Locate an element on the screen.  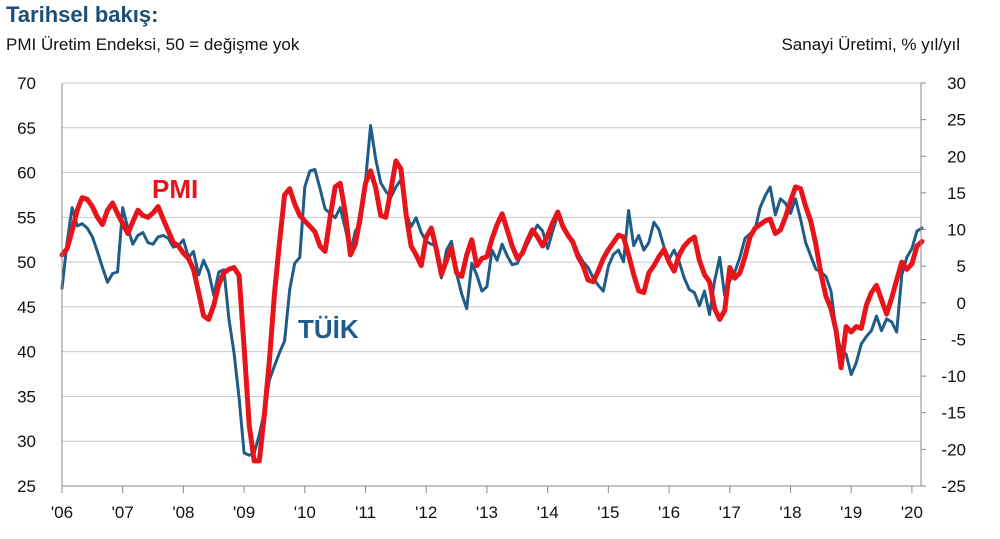
x-tick-label: '13 is located at coordinates (487, 512).